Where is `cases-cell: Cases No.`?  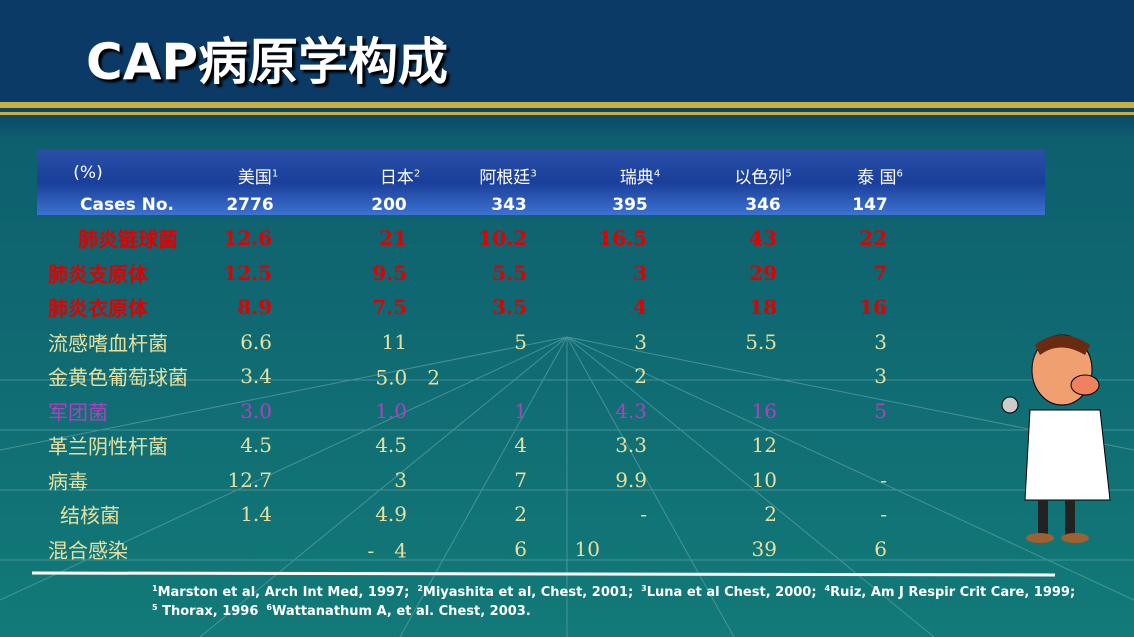 cases-cell: Cases No. is located at coordinates (127, 205).